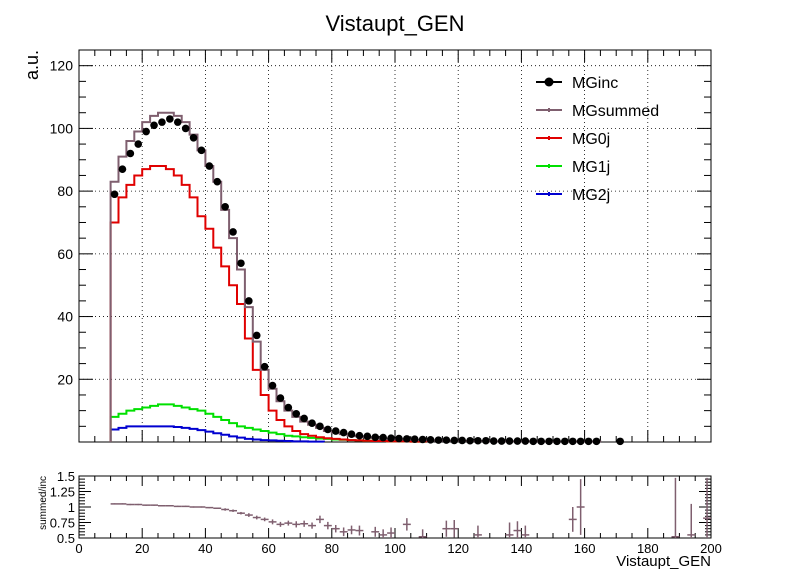 This screenshot has height=574, width=798. What do you see at coordinates (217, 434) in the screenshot?
I see `series-mg2j-line` at bounding box center [217, 434].